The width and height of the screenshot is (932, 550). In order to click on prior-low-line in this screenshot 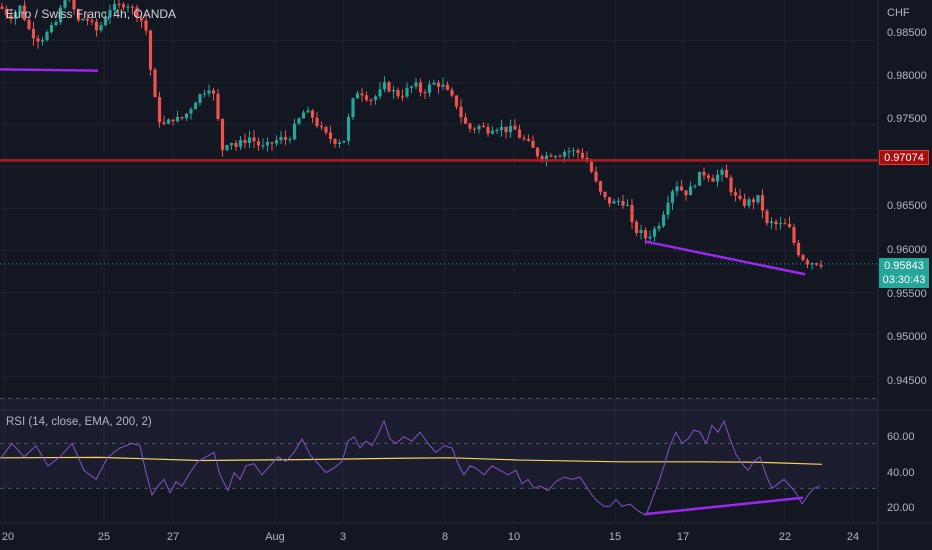, I will do `click(49, 70)`.